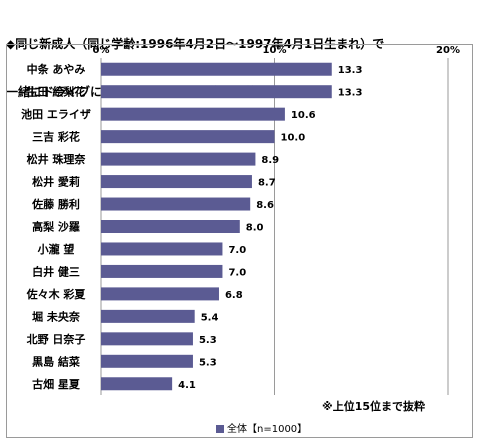 This screenshot has height=442, width=480. What do you see at coordinates (56, 294) in the screenshot?
I see `category-label: 佐々木 彩夏` at bounding box center [56, 294].